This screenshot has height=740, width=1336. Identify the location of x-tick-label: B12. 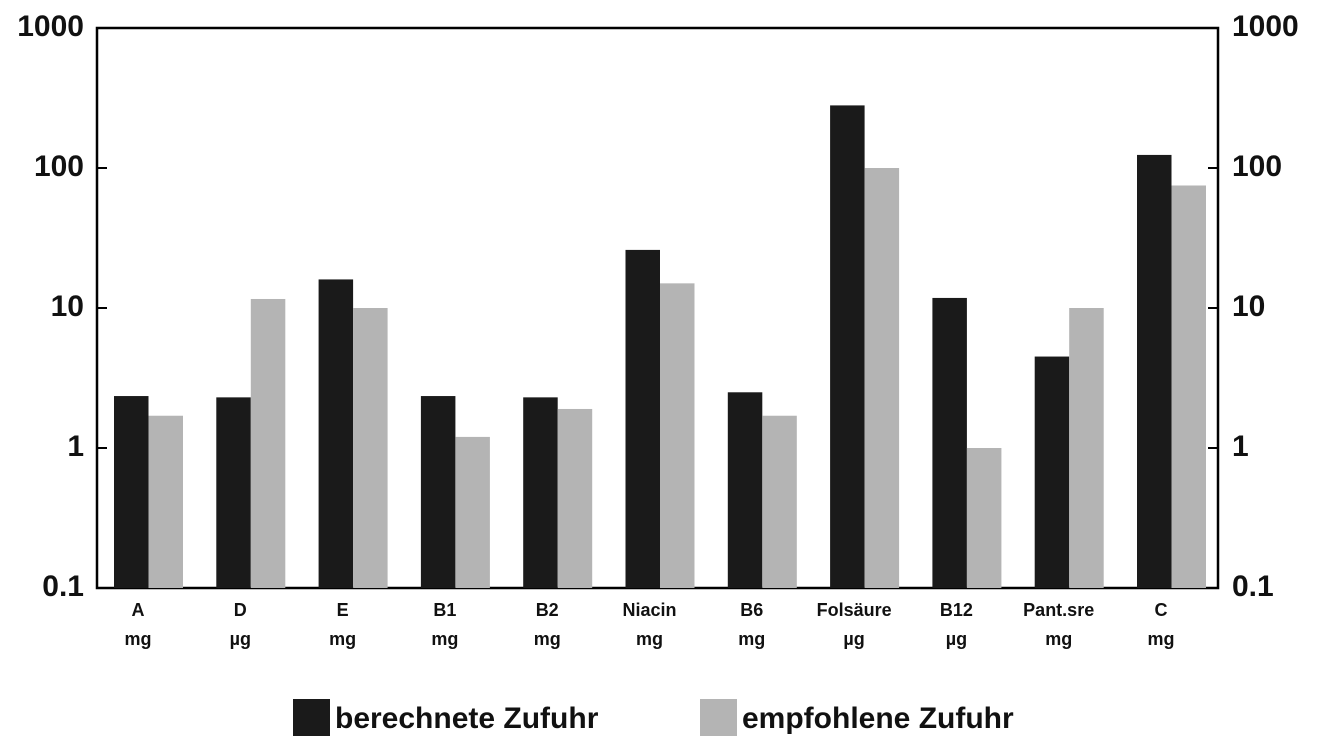
(956, 610).